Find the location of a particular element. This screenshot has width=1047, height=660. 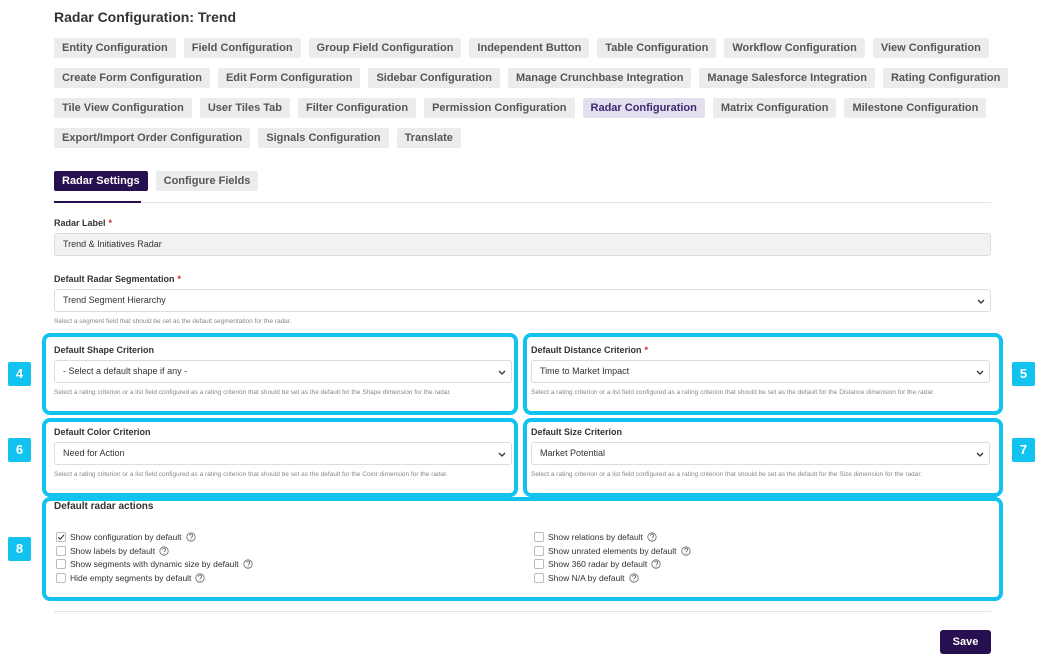

tab: Manage Salesforce Integration is located at coordinates (787, 78).